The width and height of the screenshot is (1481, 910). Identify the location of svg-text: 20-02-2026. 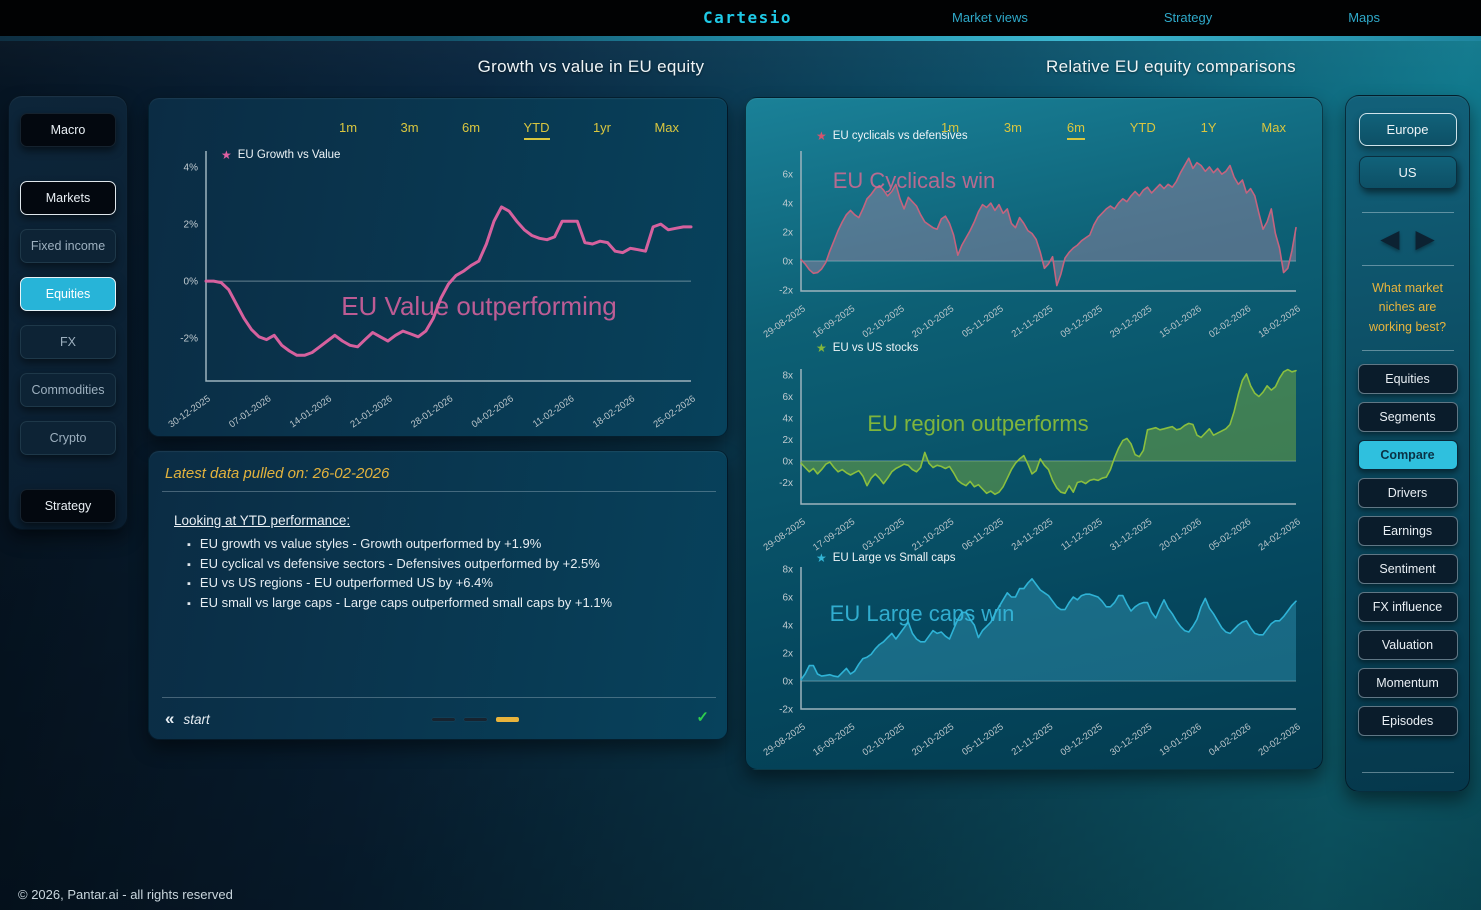
(1280, 739).